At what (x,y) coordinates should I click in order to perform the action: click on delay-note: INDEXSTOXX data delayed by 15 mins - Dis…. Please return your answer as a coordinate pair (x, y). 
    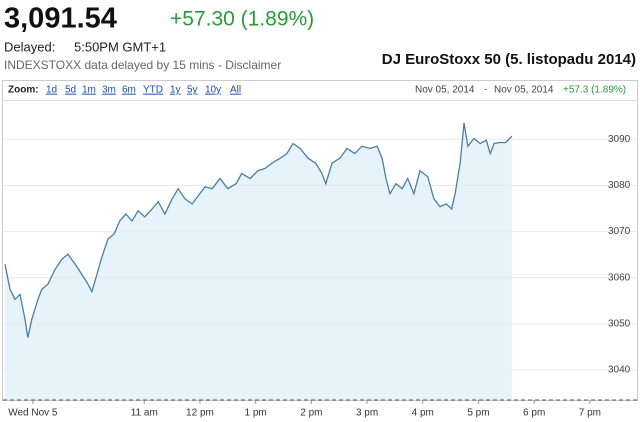
    Looking at the image, I should click on (142, 65).